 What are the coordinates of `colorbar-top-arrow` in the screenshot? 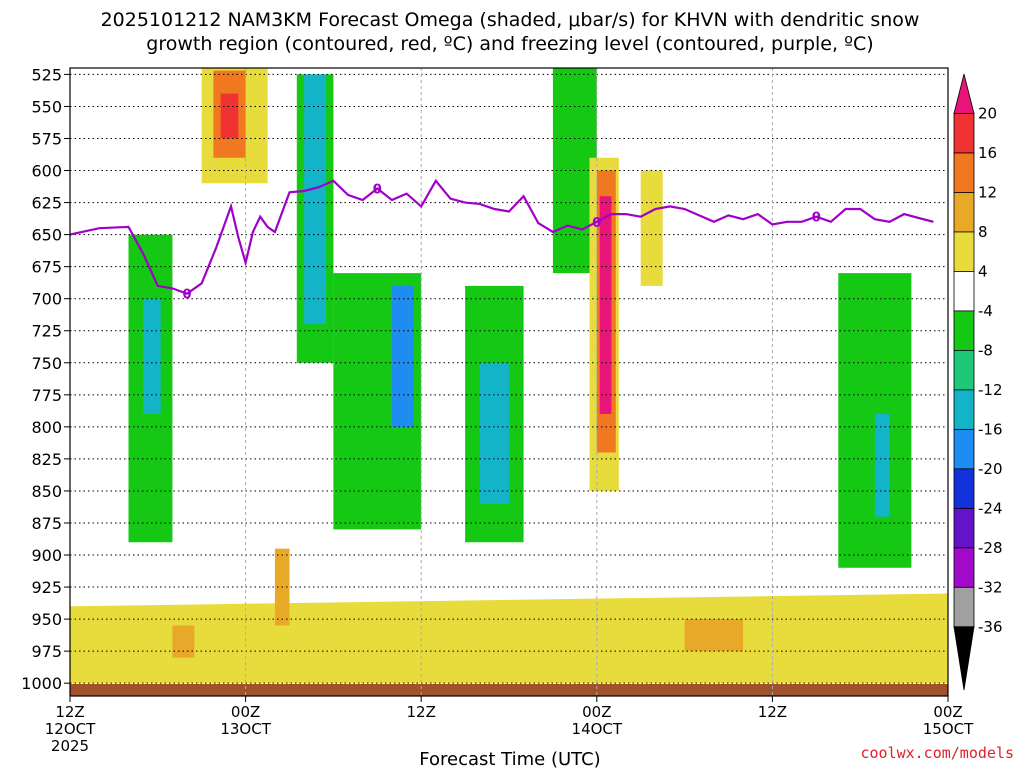 It's located at (964, 93).